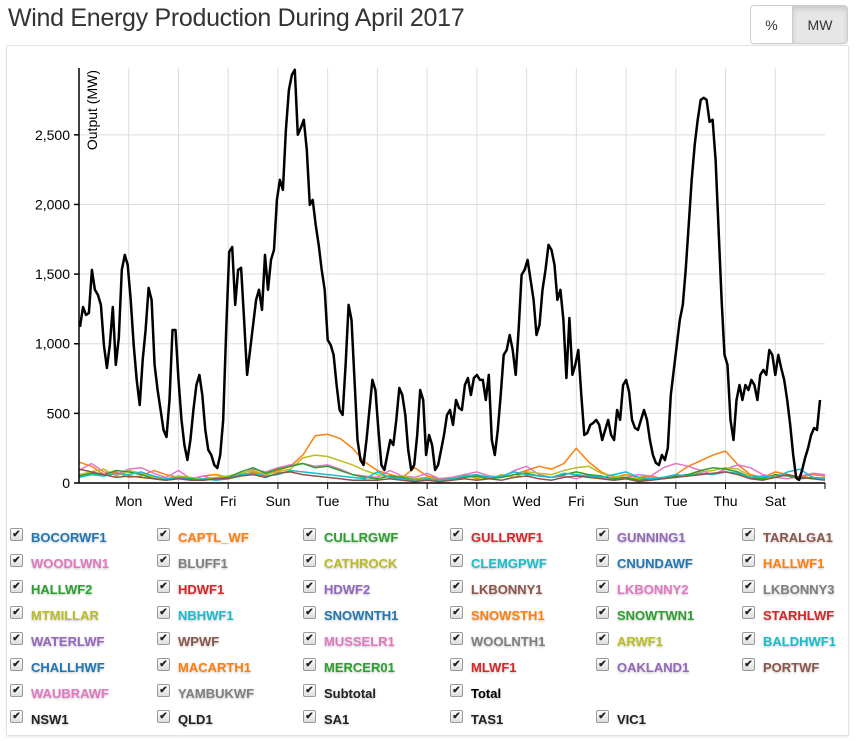 Image resolution: width=857 pixels, height=741 pixels. Describe the element at coordinates (339, 692) in the screenshot. I see `legend-item-subtotal: ✔ Subtotal` at that location.